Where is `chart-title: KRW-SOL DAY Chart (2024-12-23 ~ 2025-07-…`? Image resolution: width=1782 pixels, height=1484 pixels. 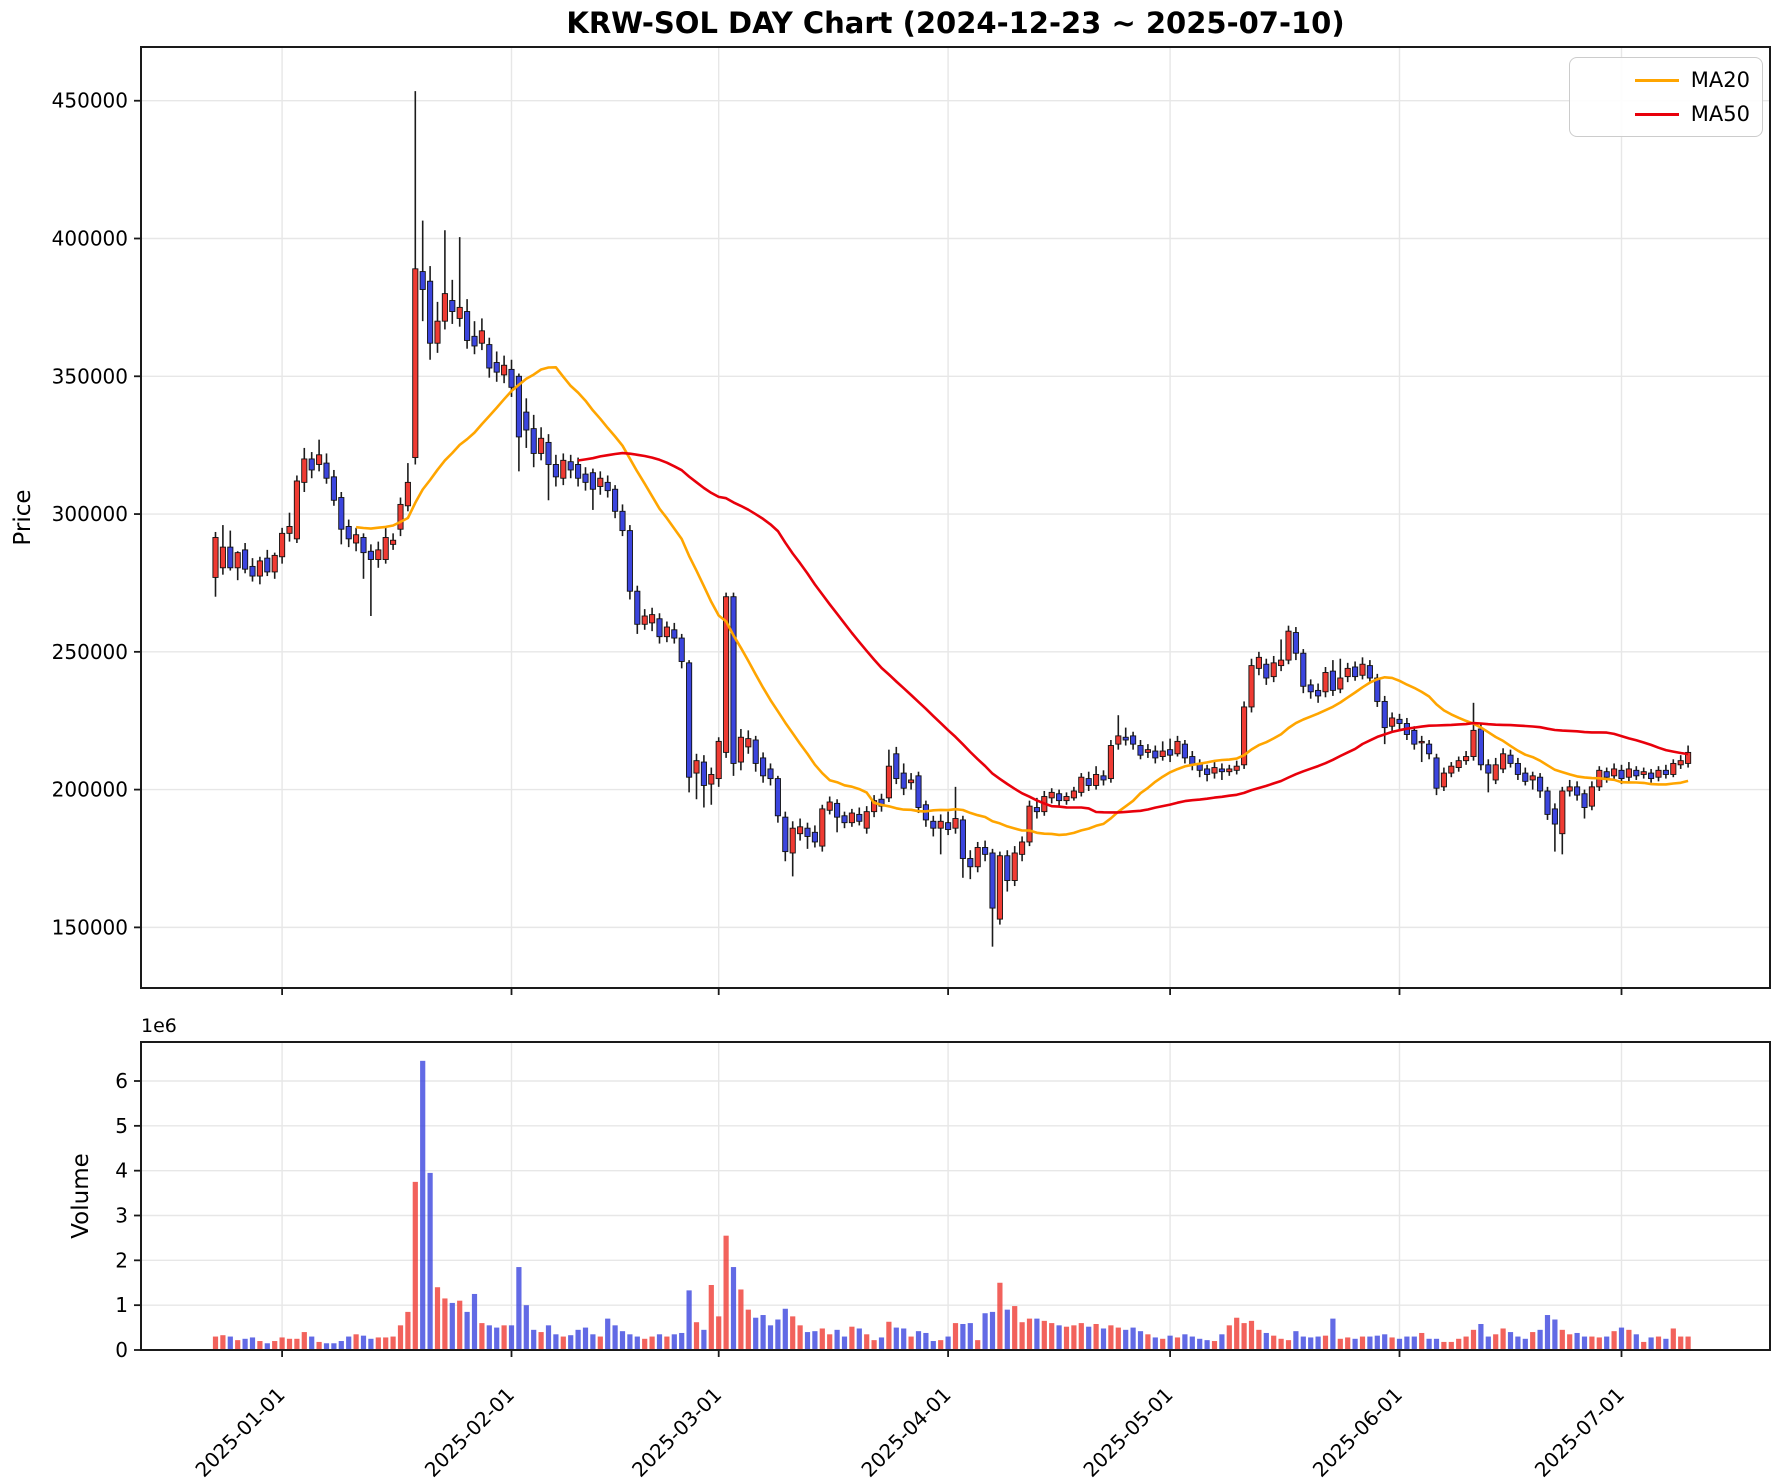 chart-title: KRW-SOL DAY Chart (2024-12-23 ~ 2025-07-… is located at coordinates (955, 23).